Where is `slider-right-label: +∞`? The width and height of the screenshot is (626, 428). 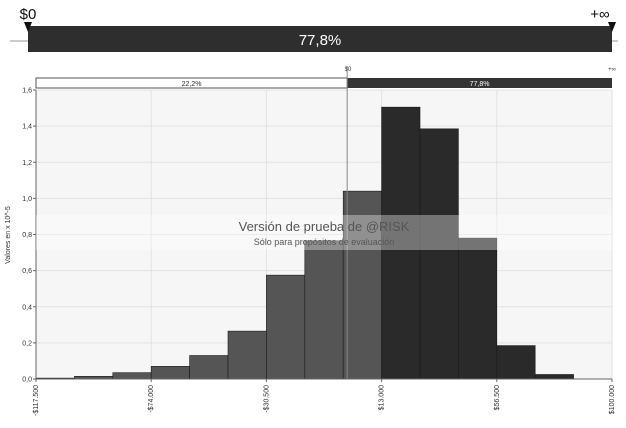 slider-right-label: +∞ is located at coordinates (600, 14).